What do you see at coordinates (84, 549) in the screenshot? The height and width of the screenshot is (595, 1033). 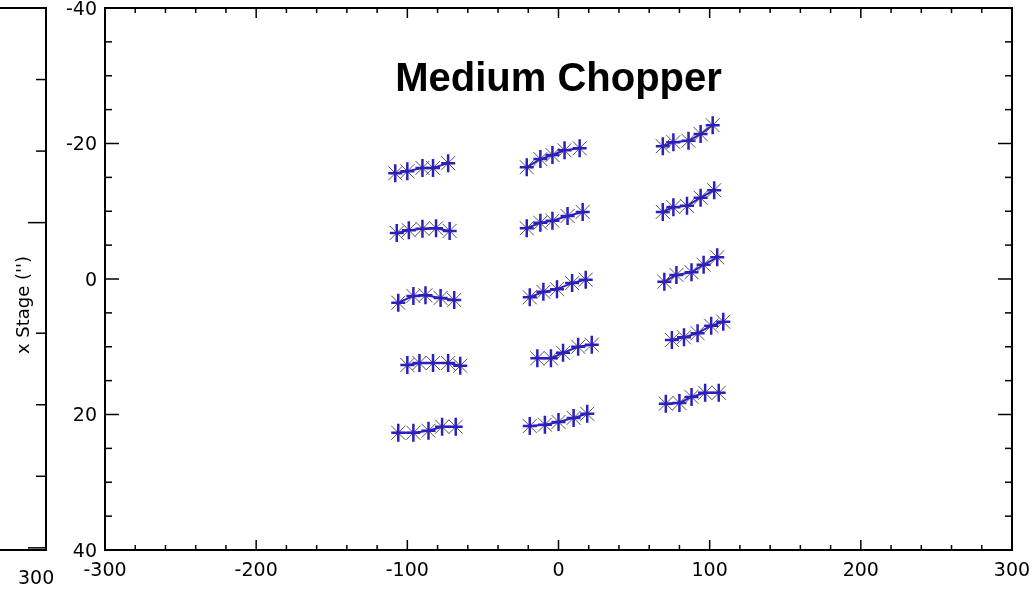 I see `y-tick-label: 40` at bounding box center [84, 549].